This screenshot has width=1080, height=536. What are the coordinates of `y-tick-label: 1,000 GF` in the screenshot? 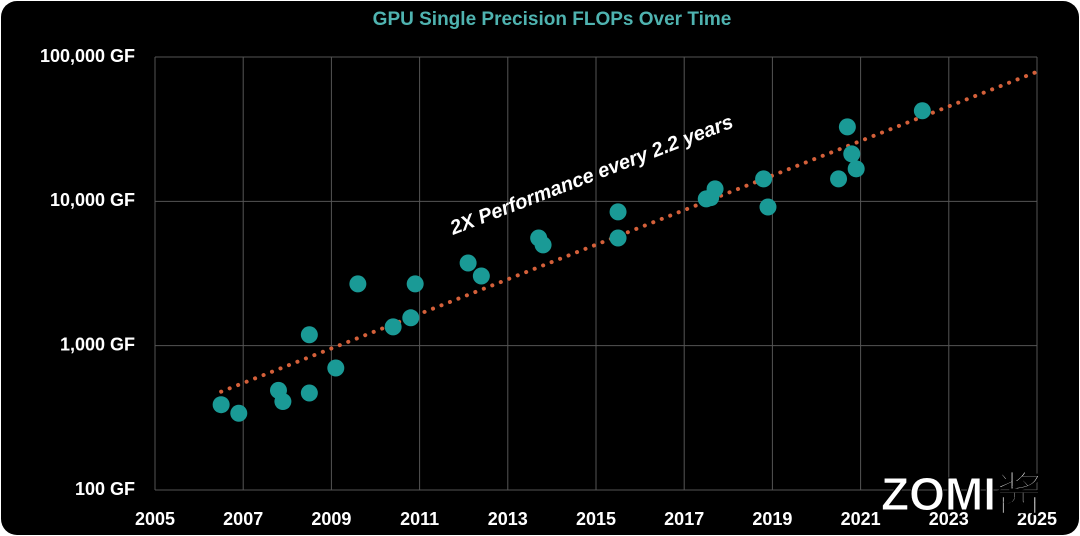 It's located at (97, 344).